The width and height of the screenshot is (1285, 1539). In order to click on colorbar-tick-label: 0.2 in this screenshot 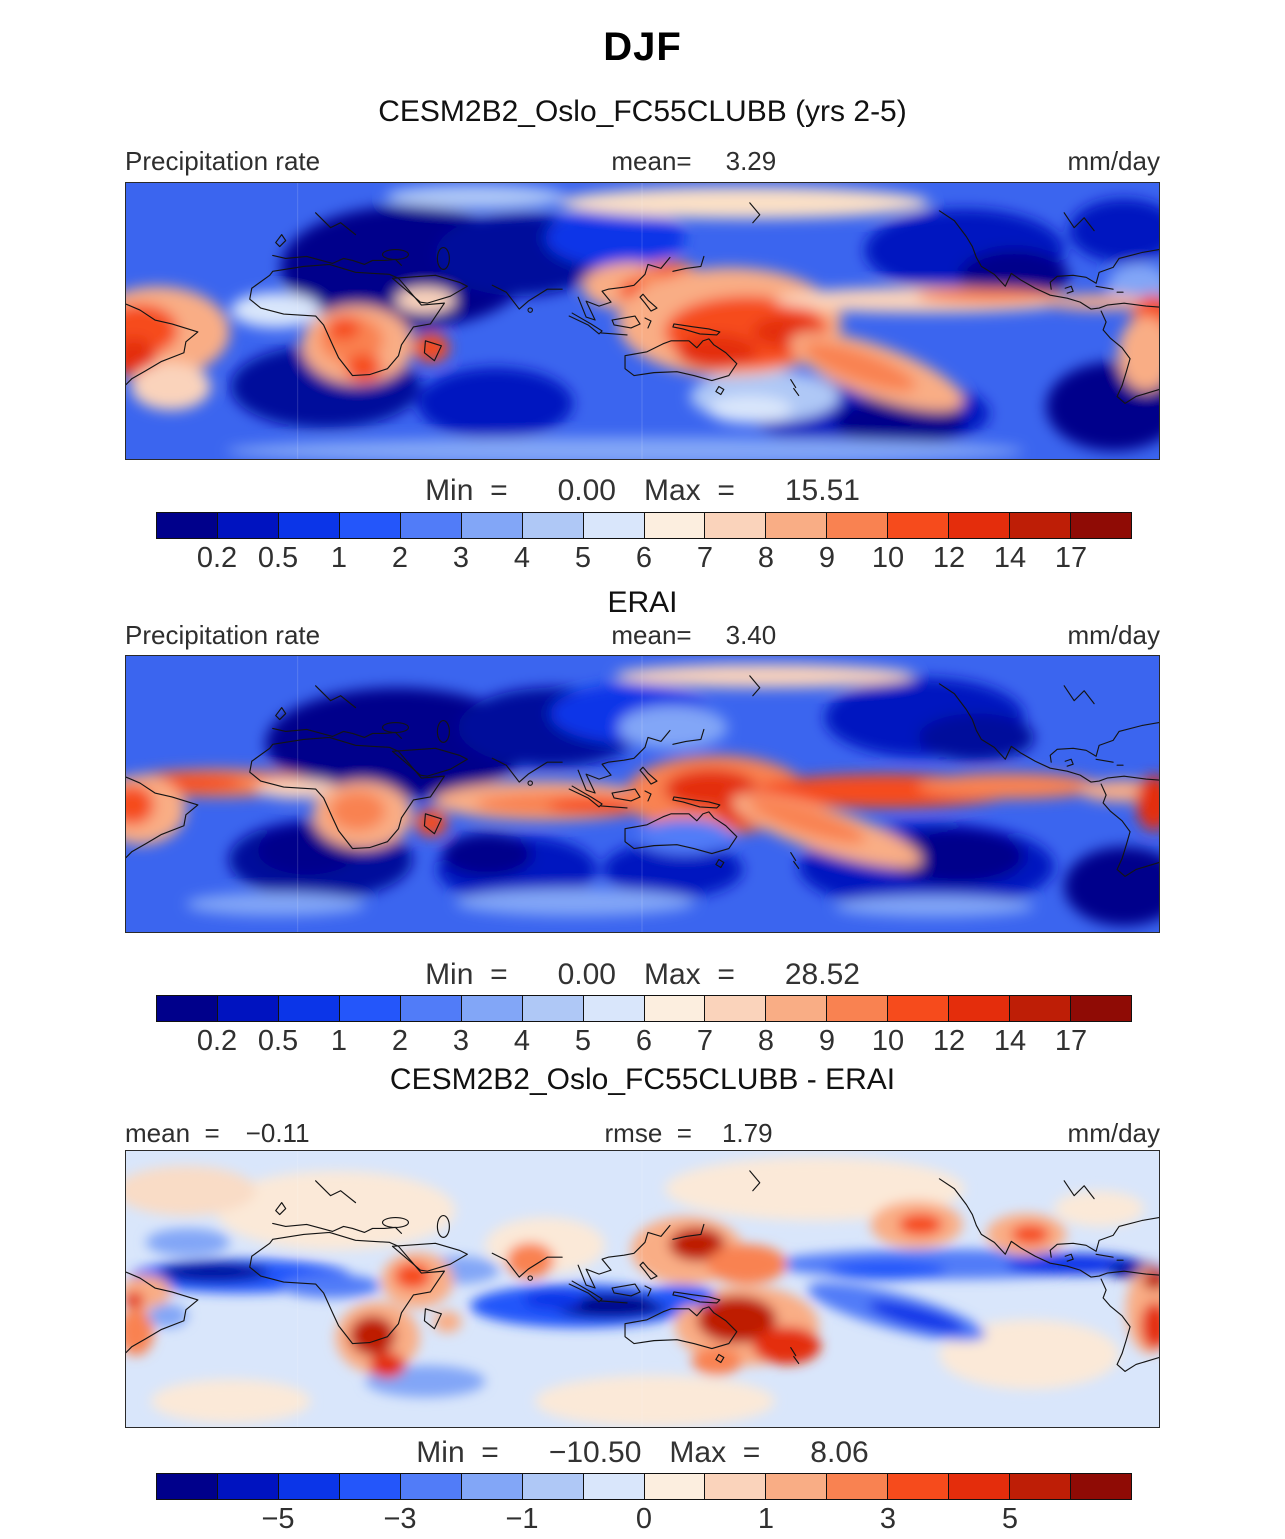, I will do `click(217, 1041)`.